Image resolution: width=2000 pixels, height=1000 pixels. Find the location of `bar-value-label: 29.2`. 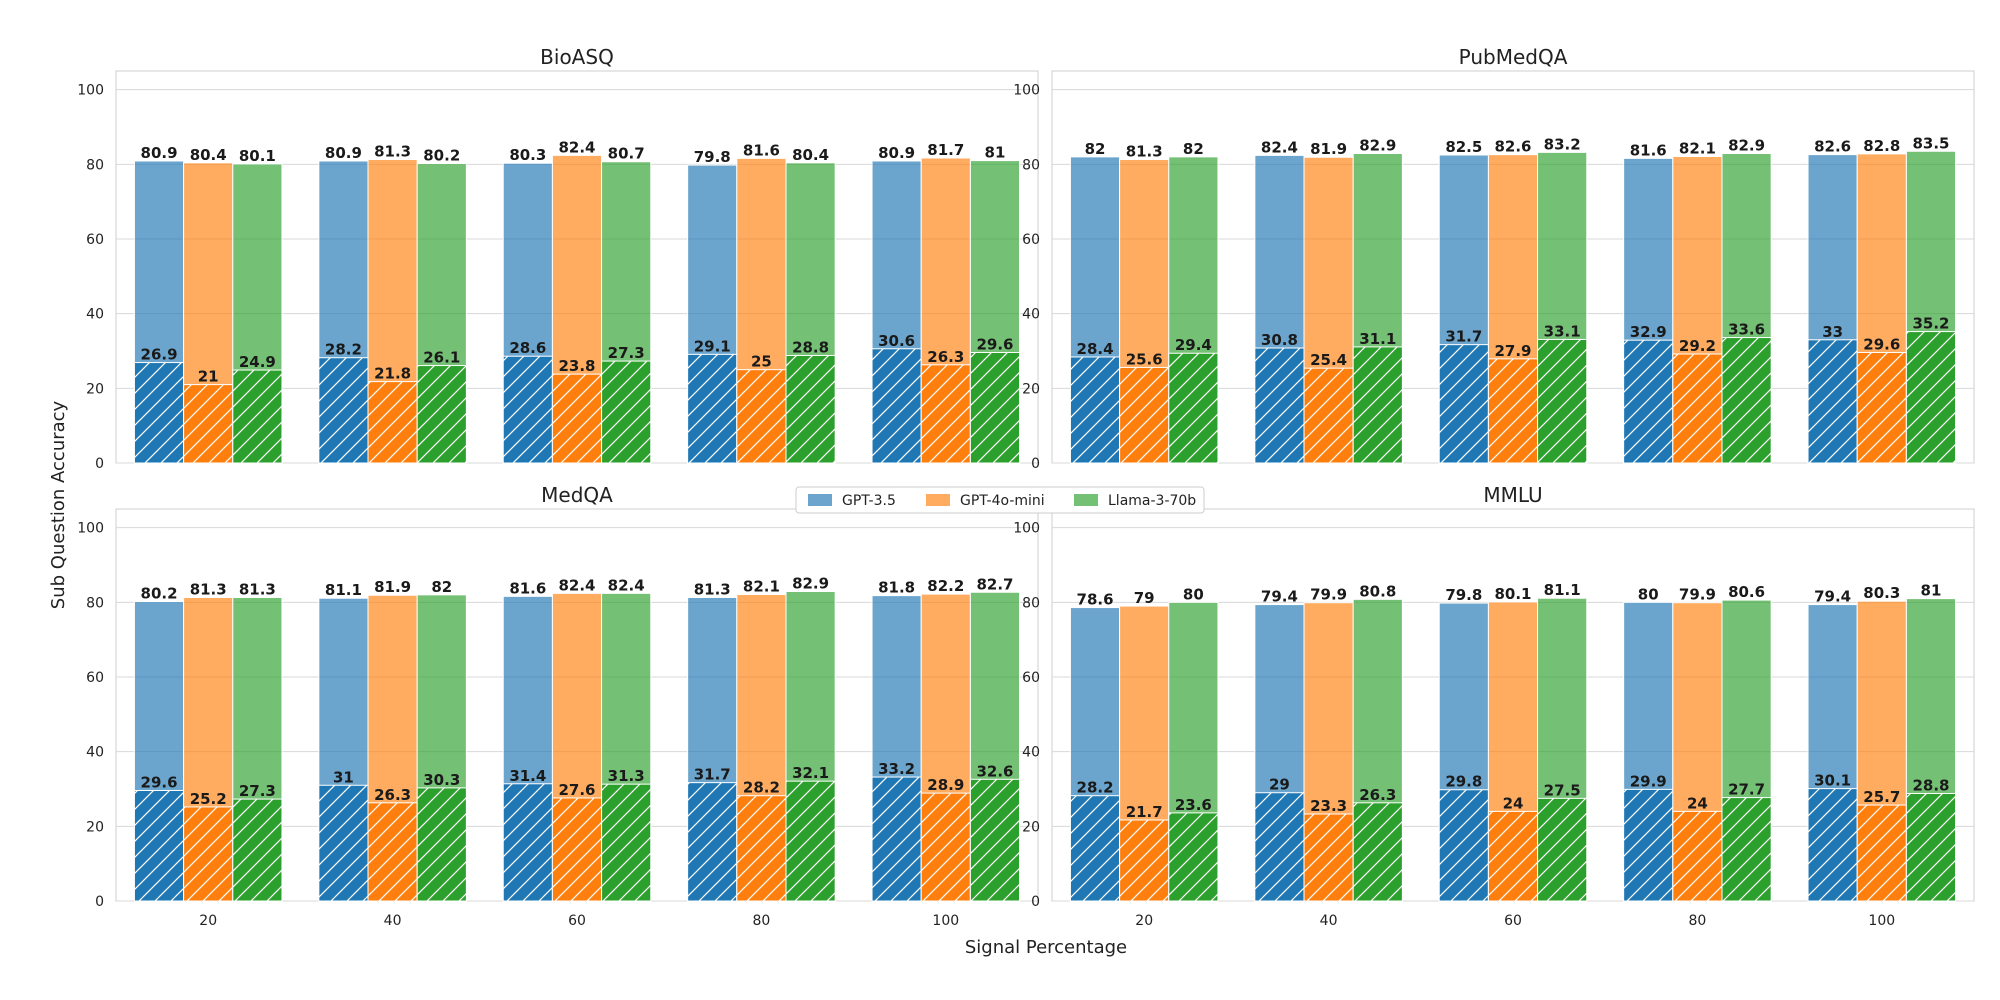

bar-value-label: 29.2 is located at coordinates (1697, 346).